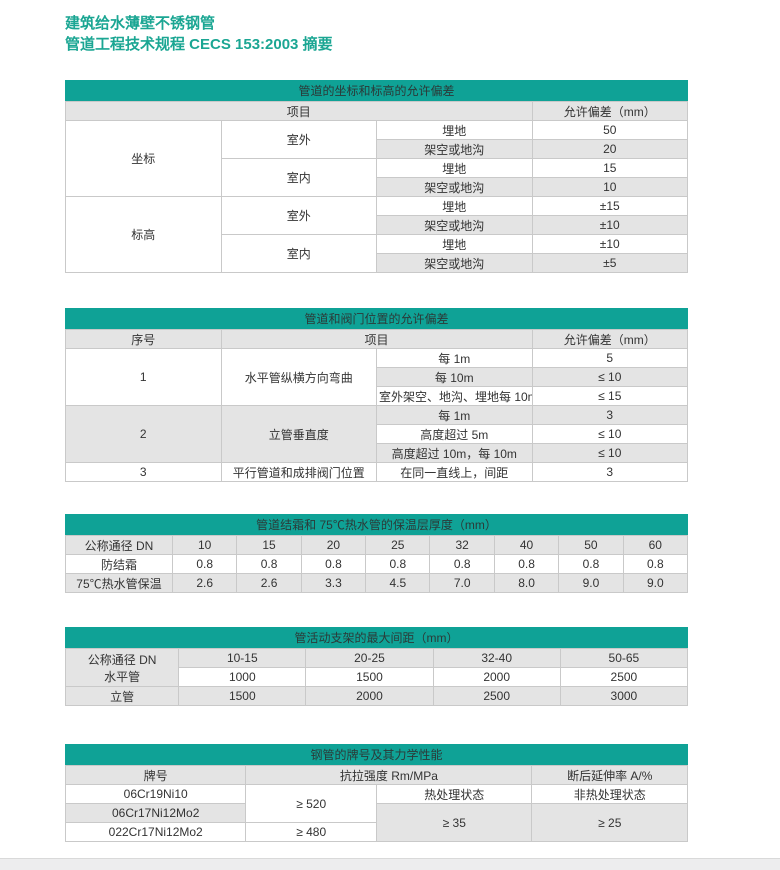 This screenshot has width=780, height=870. I want to click on table2-row1-value: ≤ 15, so click(609, 396).